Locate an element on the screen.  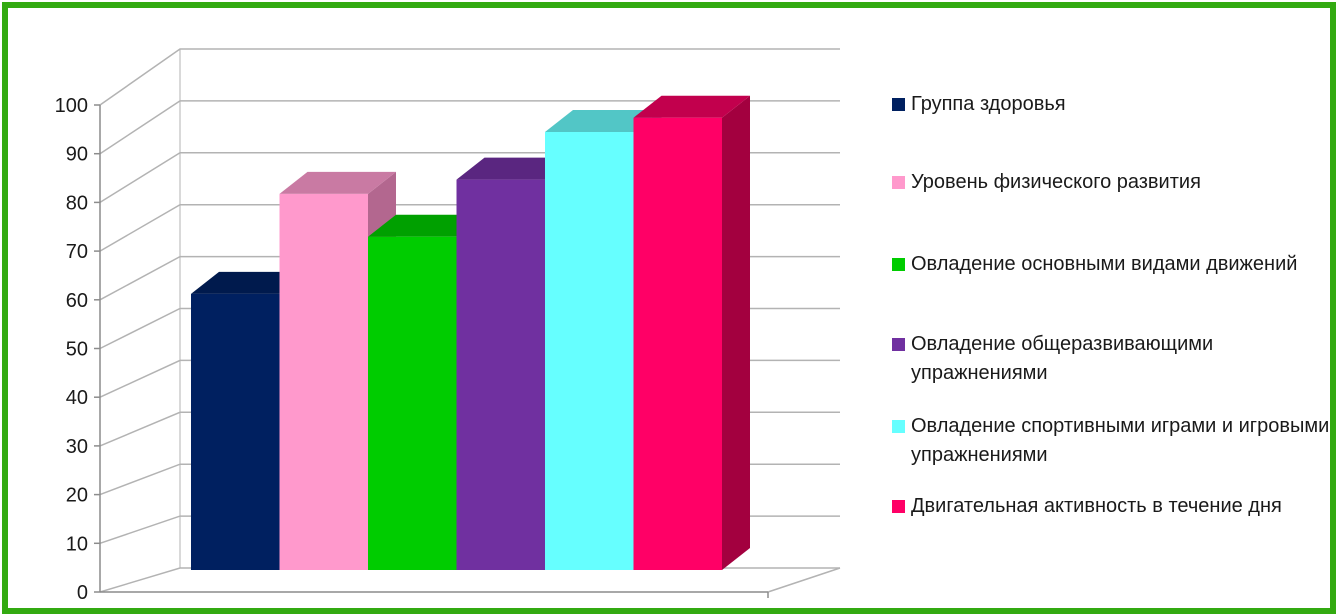
y-tick-label: 50 is located at coordinates (77, 350).